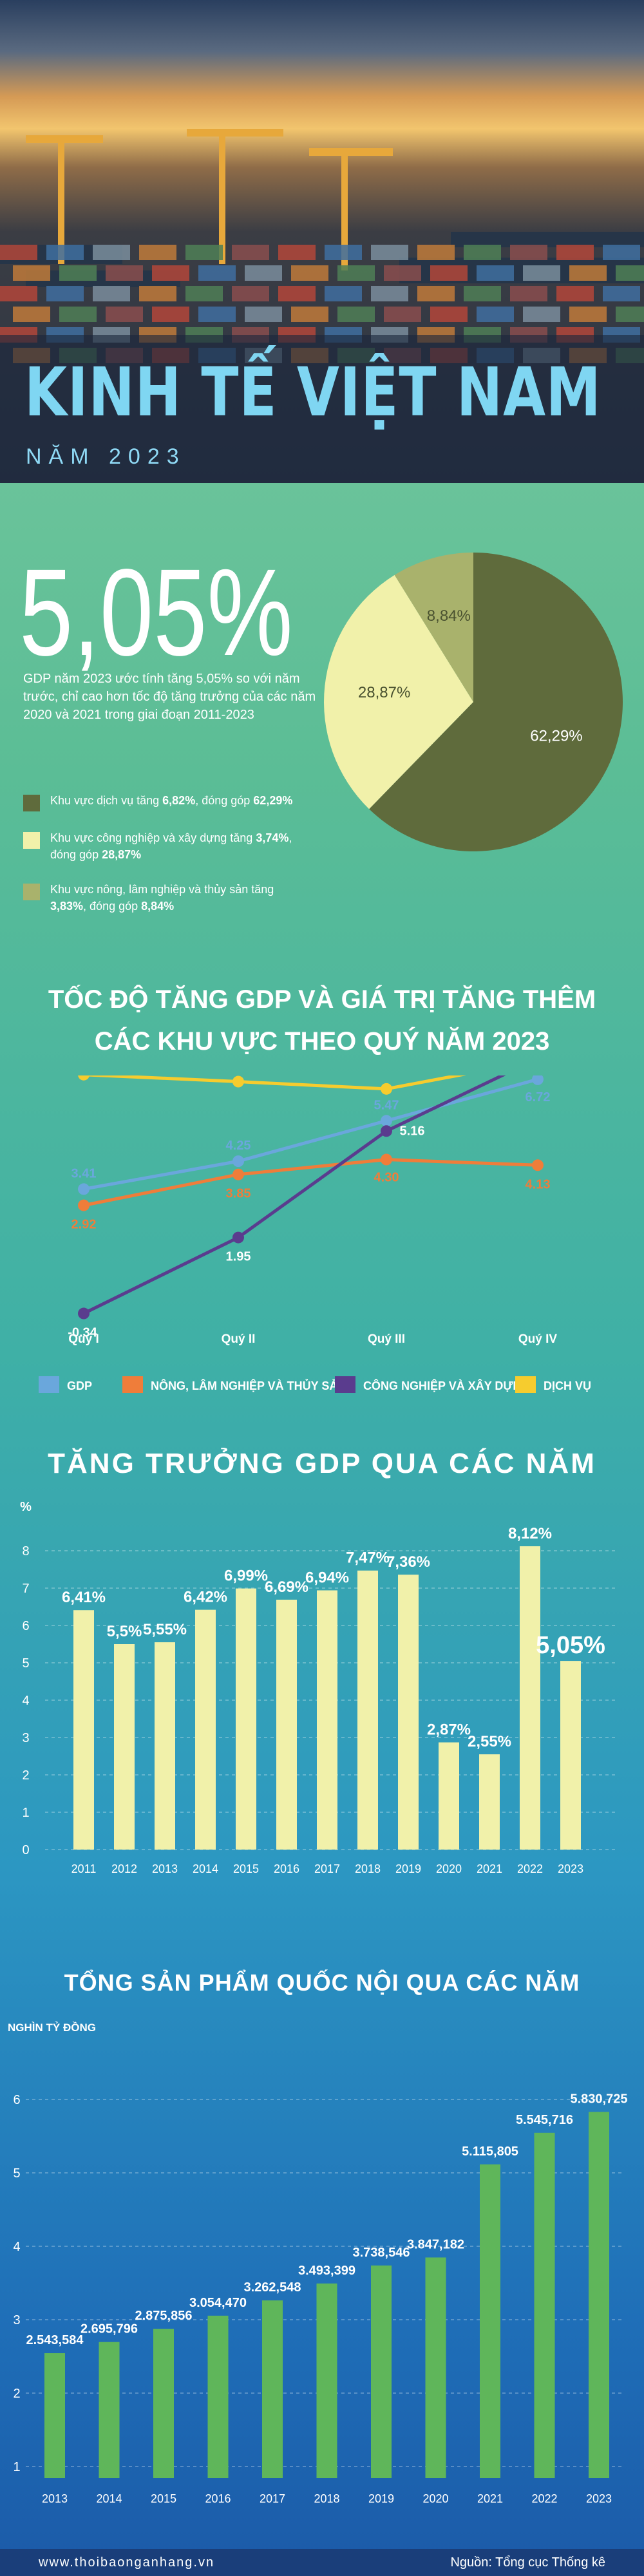  Describe the element at coordinates (26, 1850) in the screenshot. I see `y-tick-label: 0` at that location.